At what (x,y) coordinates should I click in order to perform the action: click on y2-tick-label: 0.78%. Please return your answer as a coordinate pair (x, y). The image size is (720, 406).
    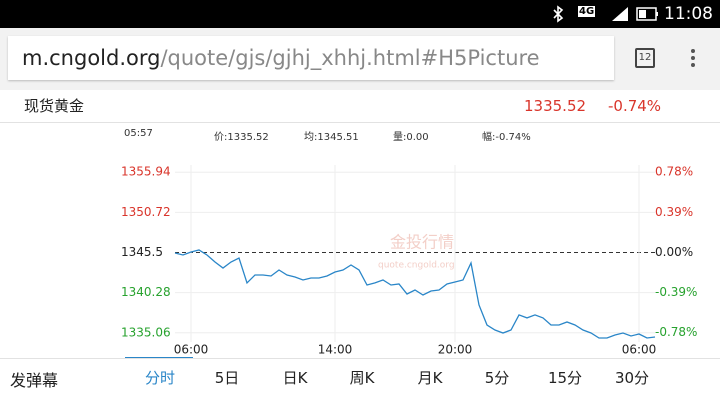
    Looking at the image, I should click on (674, 172).